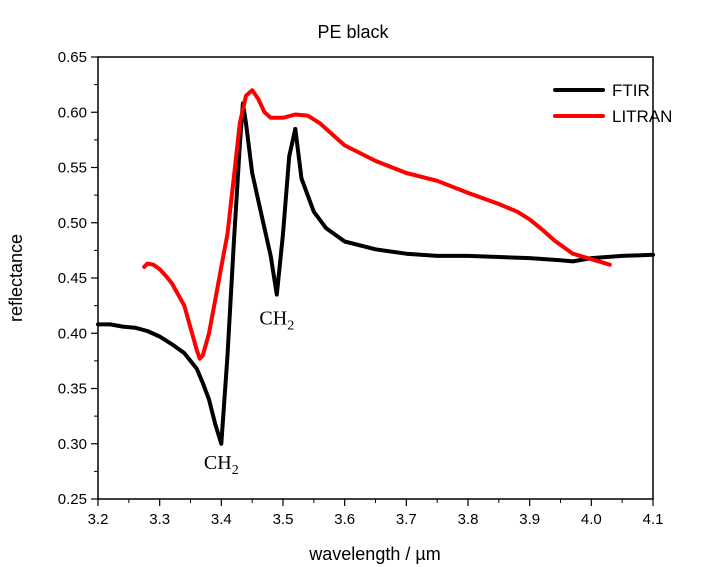  I want to click on x-tick-label: 4.0, so click(591, 519).